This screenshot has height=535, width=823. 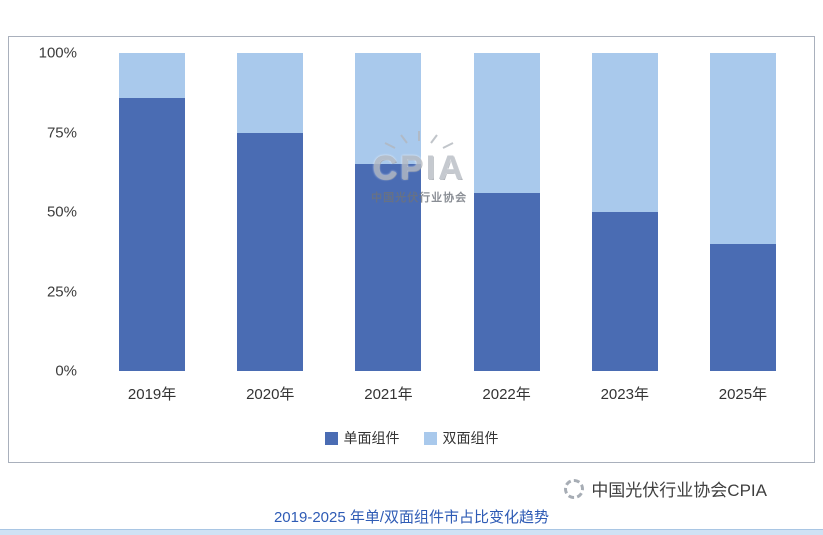 What do you see at coordinates (152, 394) in the screenshot?
I see `x-axis-label: 2019年` at bounding box center [152, 394].